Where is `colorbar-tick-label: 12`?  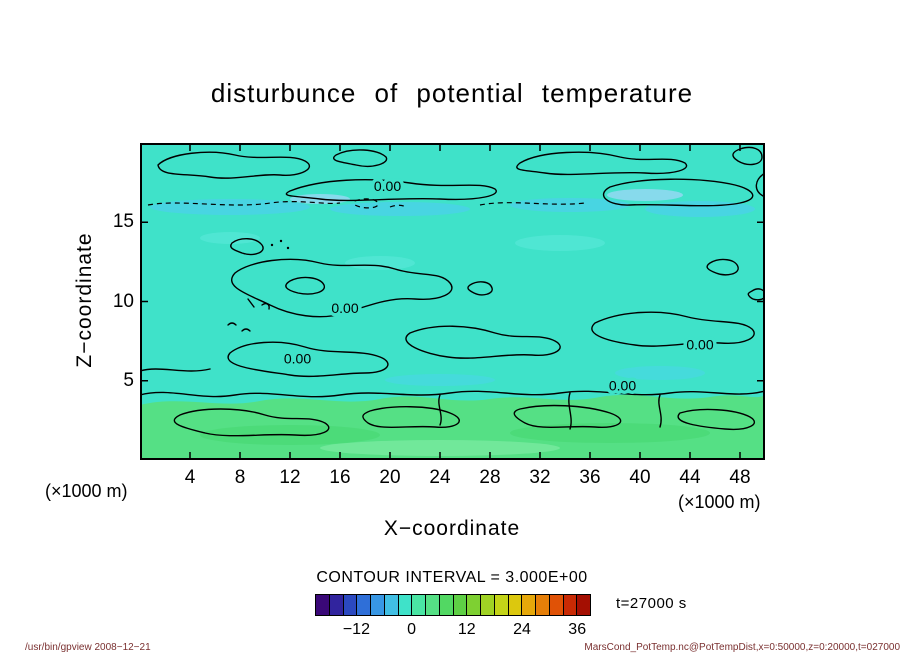
colorbar-tick-label: 12 is located at coordinates (466, 629).